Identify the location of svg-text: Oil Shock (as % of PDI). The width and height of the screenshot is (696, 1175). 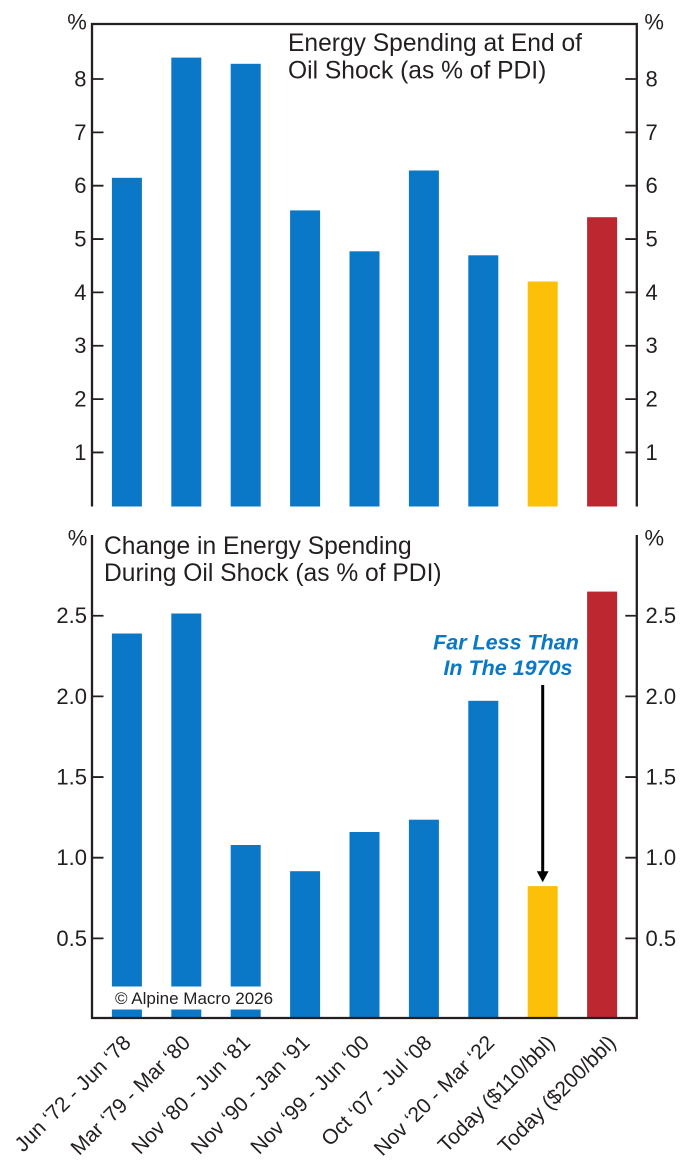
(417, 70).